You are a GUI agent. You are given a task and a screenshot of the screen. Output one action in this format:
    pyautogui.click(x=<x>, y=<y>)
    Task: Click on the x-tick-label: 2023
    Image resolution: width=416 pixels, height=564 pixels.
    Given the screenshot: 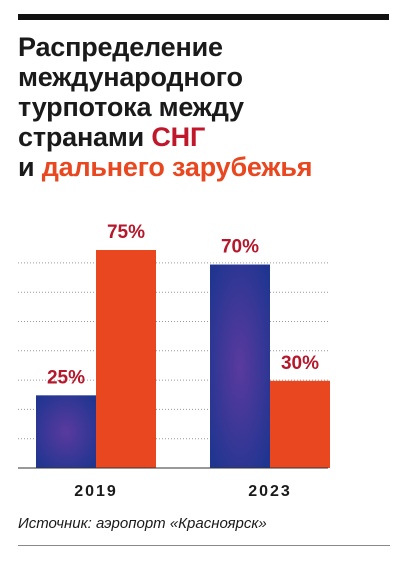 What is the action you would take?
    pyautogui.click(x=270, y=491)
    